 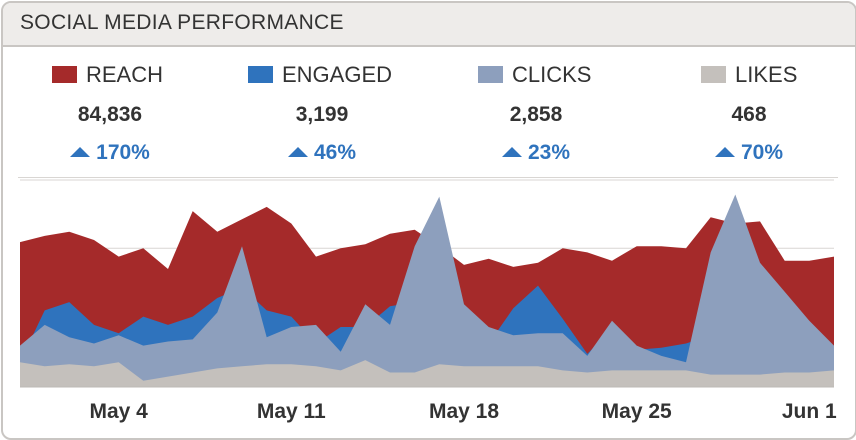 I want to click on change-reach: 170%, so click(x=110, y=153).